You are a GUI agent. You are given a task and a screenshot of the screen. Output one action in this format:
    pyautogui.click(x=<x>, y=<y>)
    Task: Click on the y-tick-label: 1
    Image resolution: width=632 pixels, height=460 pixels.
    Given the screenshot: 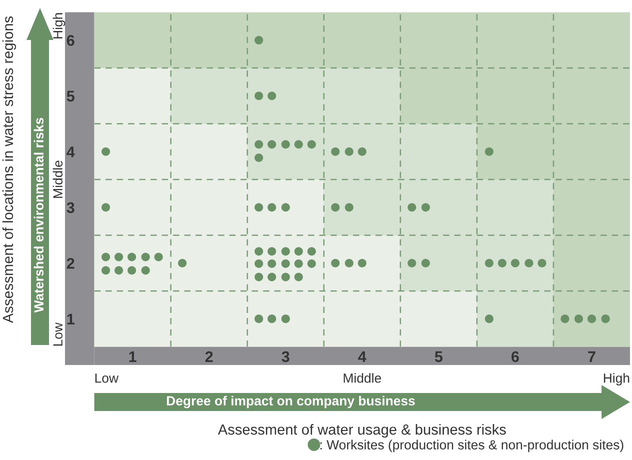 What is the action you would take?
    pyautogui.click(x=70, y=319)
    